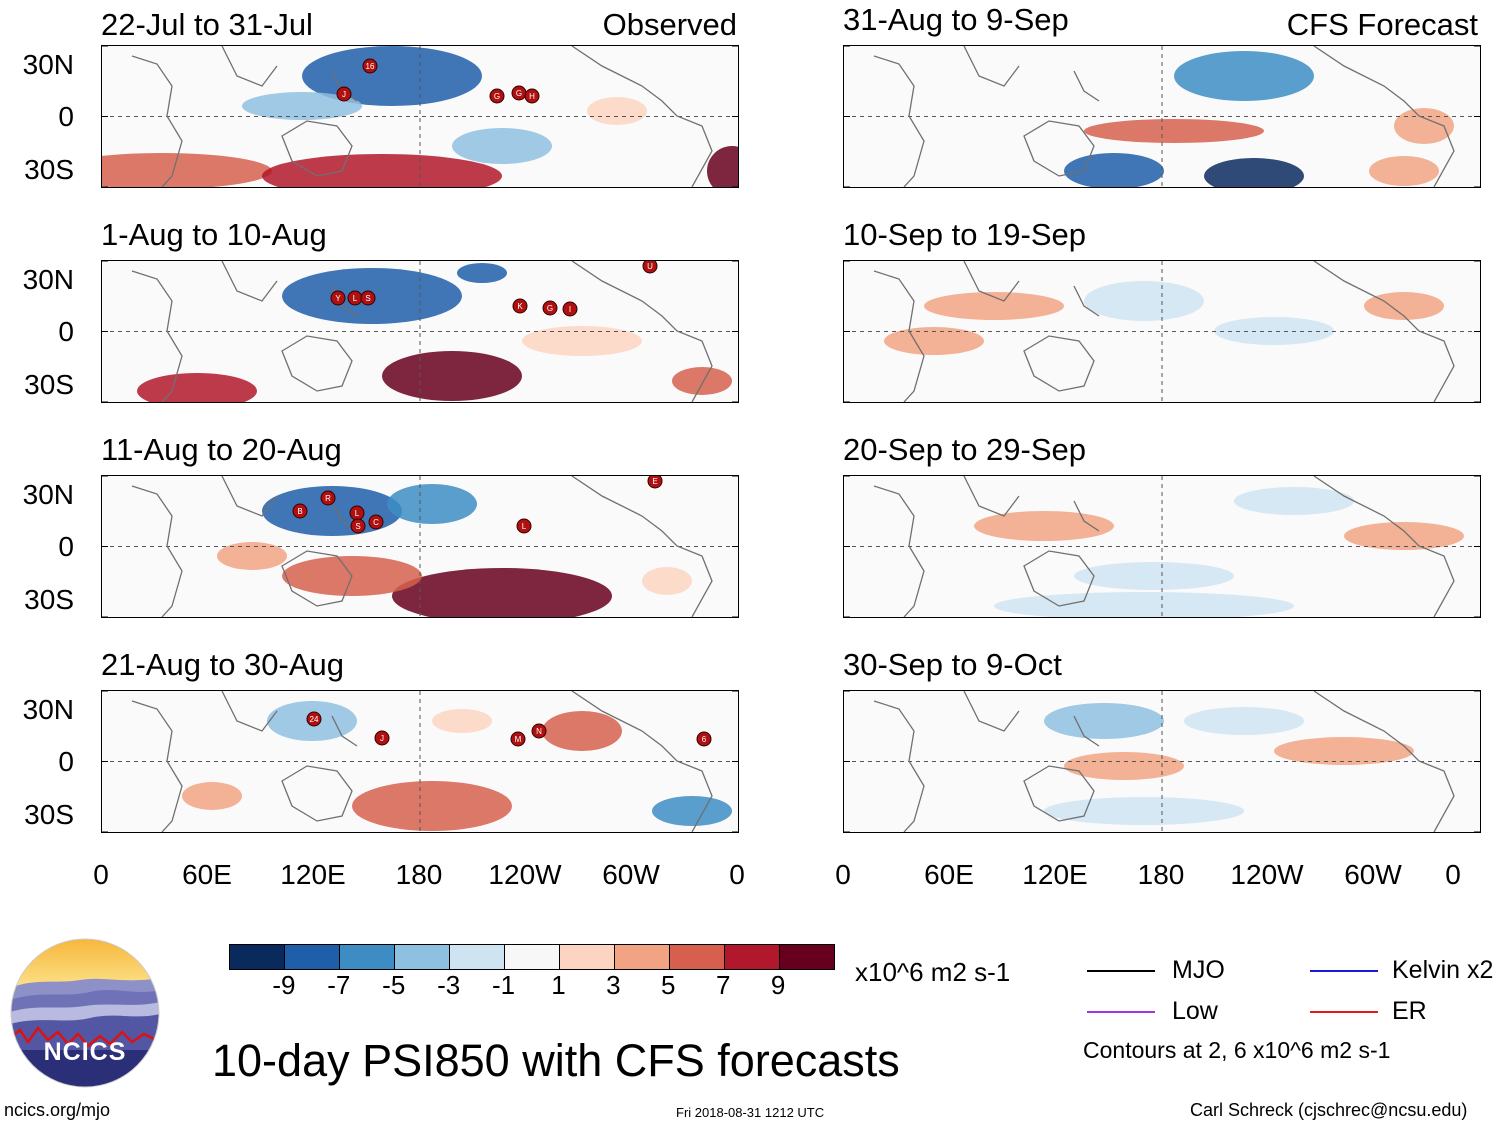  I want to click on footer-credit: Carl Schreck (cjschrec@ncsu.edu), so click(1329, 1110).